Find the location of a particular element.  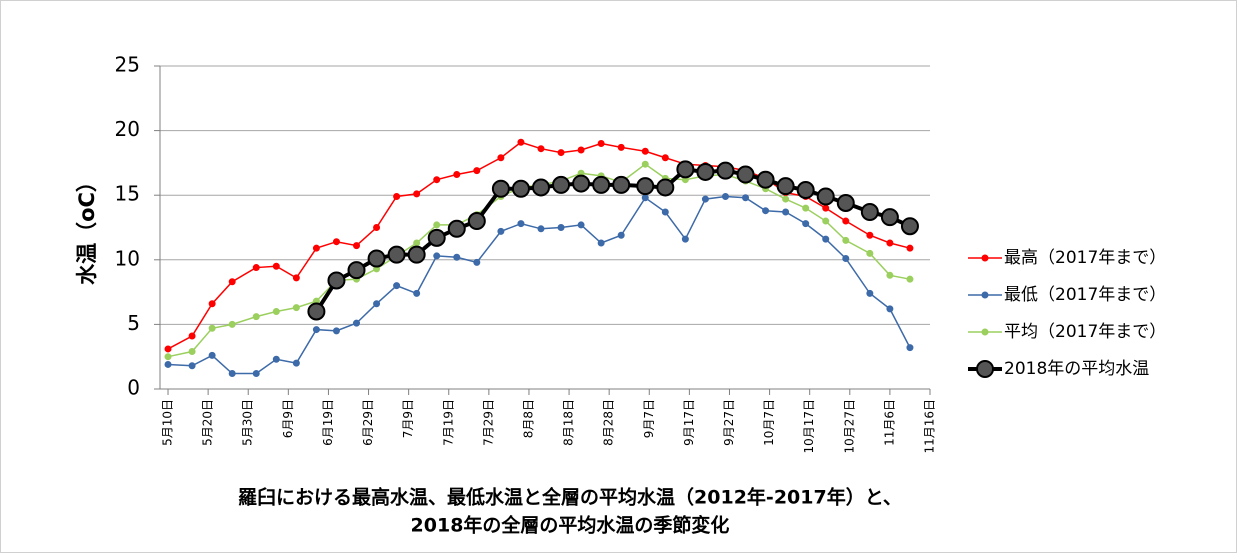

x-tick-label: 8月8日 is located at coordinates (528, 418).